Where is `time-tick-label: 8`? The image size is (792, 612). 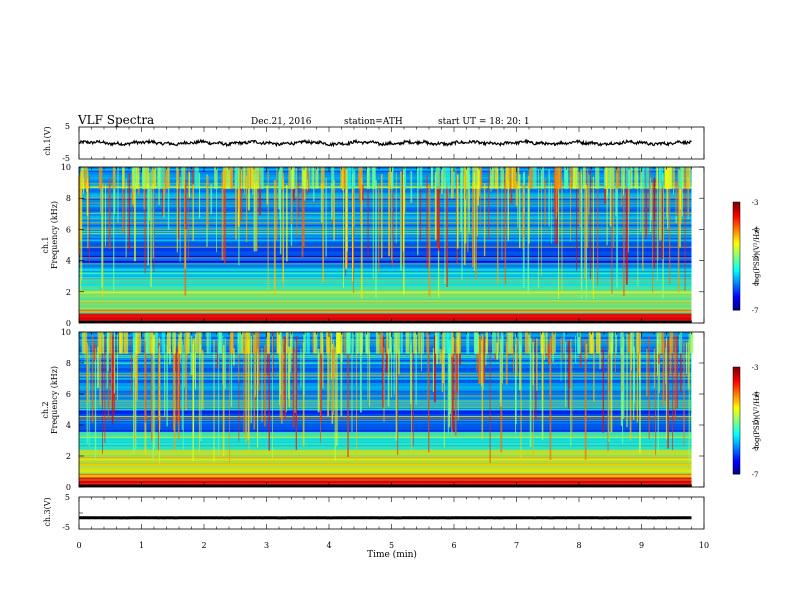
time-tick-label: 8 is located at coordinates (578, 545).